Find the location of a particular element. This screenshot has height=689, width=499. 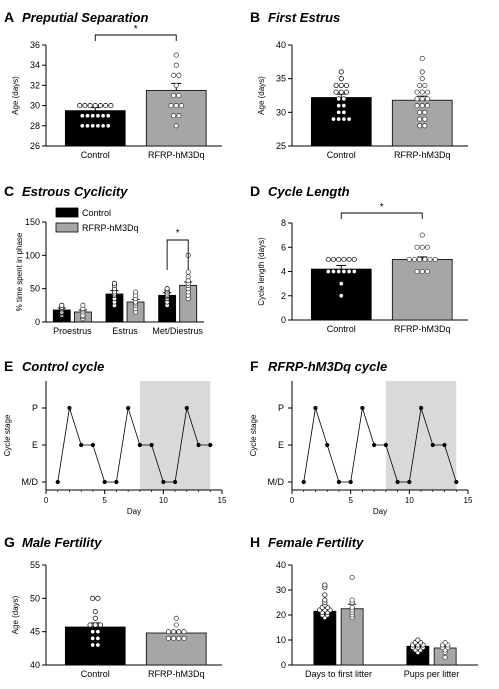

panel-title-f: RFRP-hM3Dq cycle is located at coordinates (327, 366).